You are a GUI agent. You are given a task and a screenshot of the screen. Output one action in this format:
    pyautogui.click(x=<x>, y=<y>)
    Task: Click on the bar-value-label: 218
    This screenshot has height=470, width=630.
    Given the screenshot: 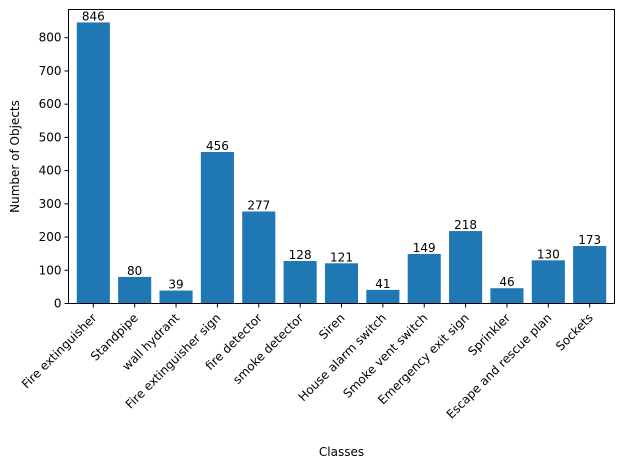 What is the action you would take?
    pyautogui.click(x=465, y=225)
    